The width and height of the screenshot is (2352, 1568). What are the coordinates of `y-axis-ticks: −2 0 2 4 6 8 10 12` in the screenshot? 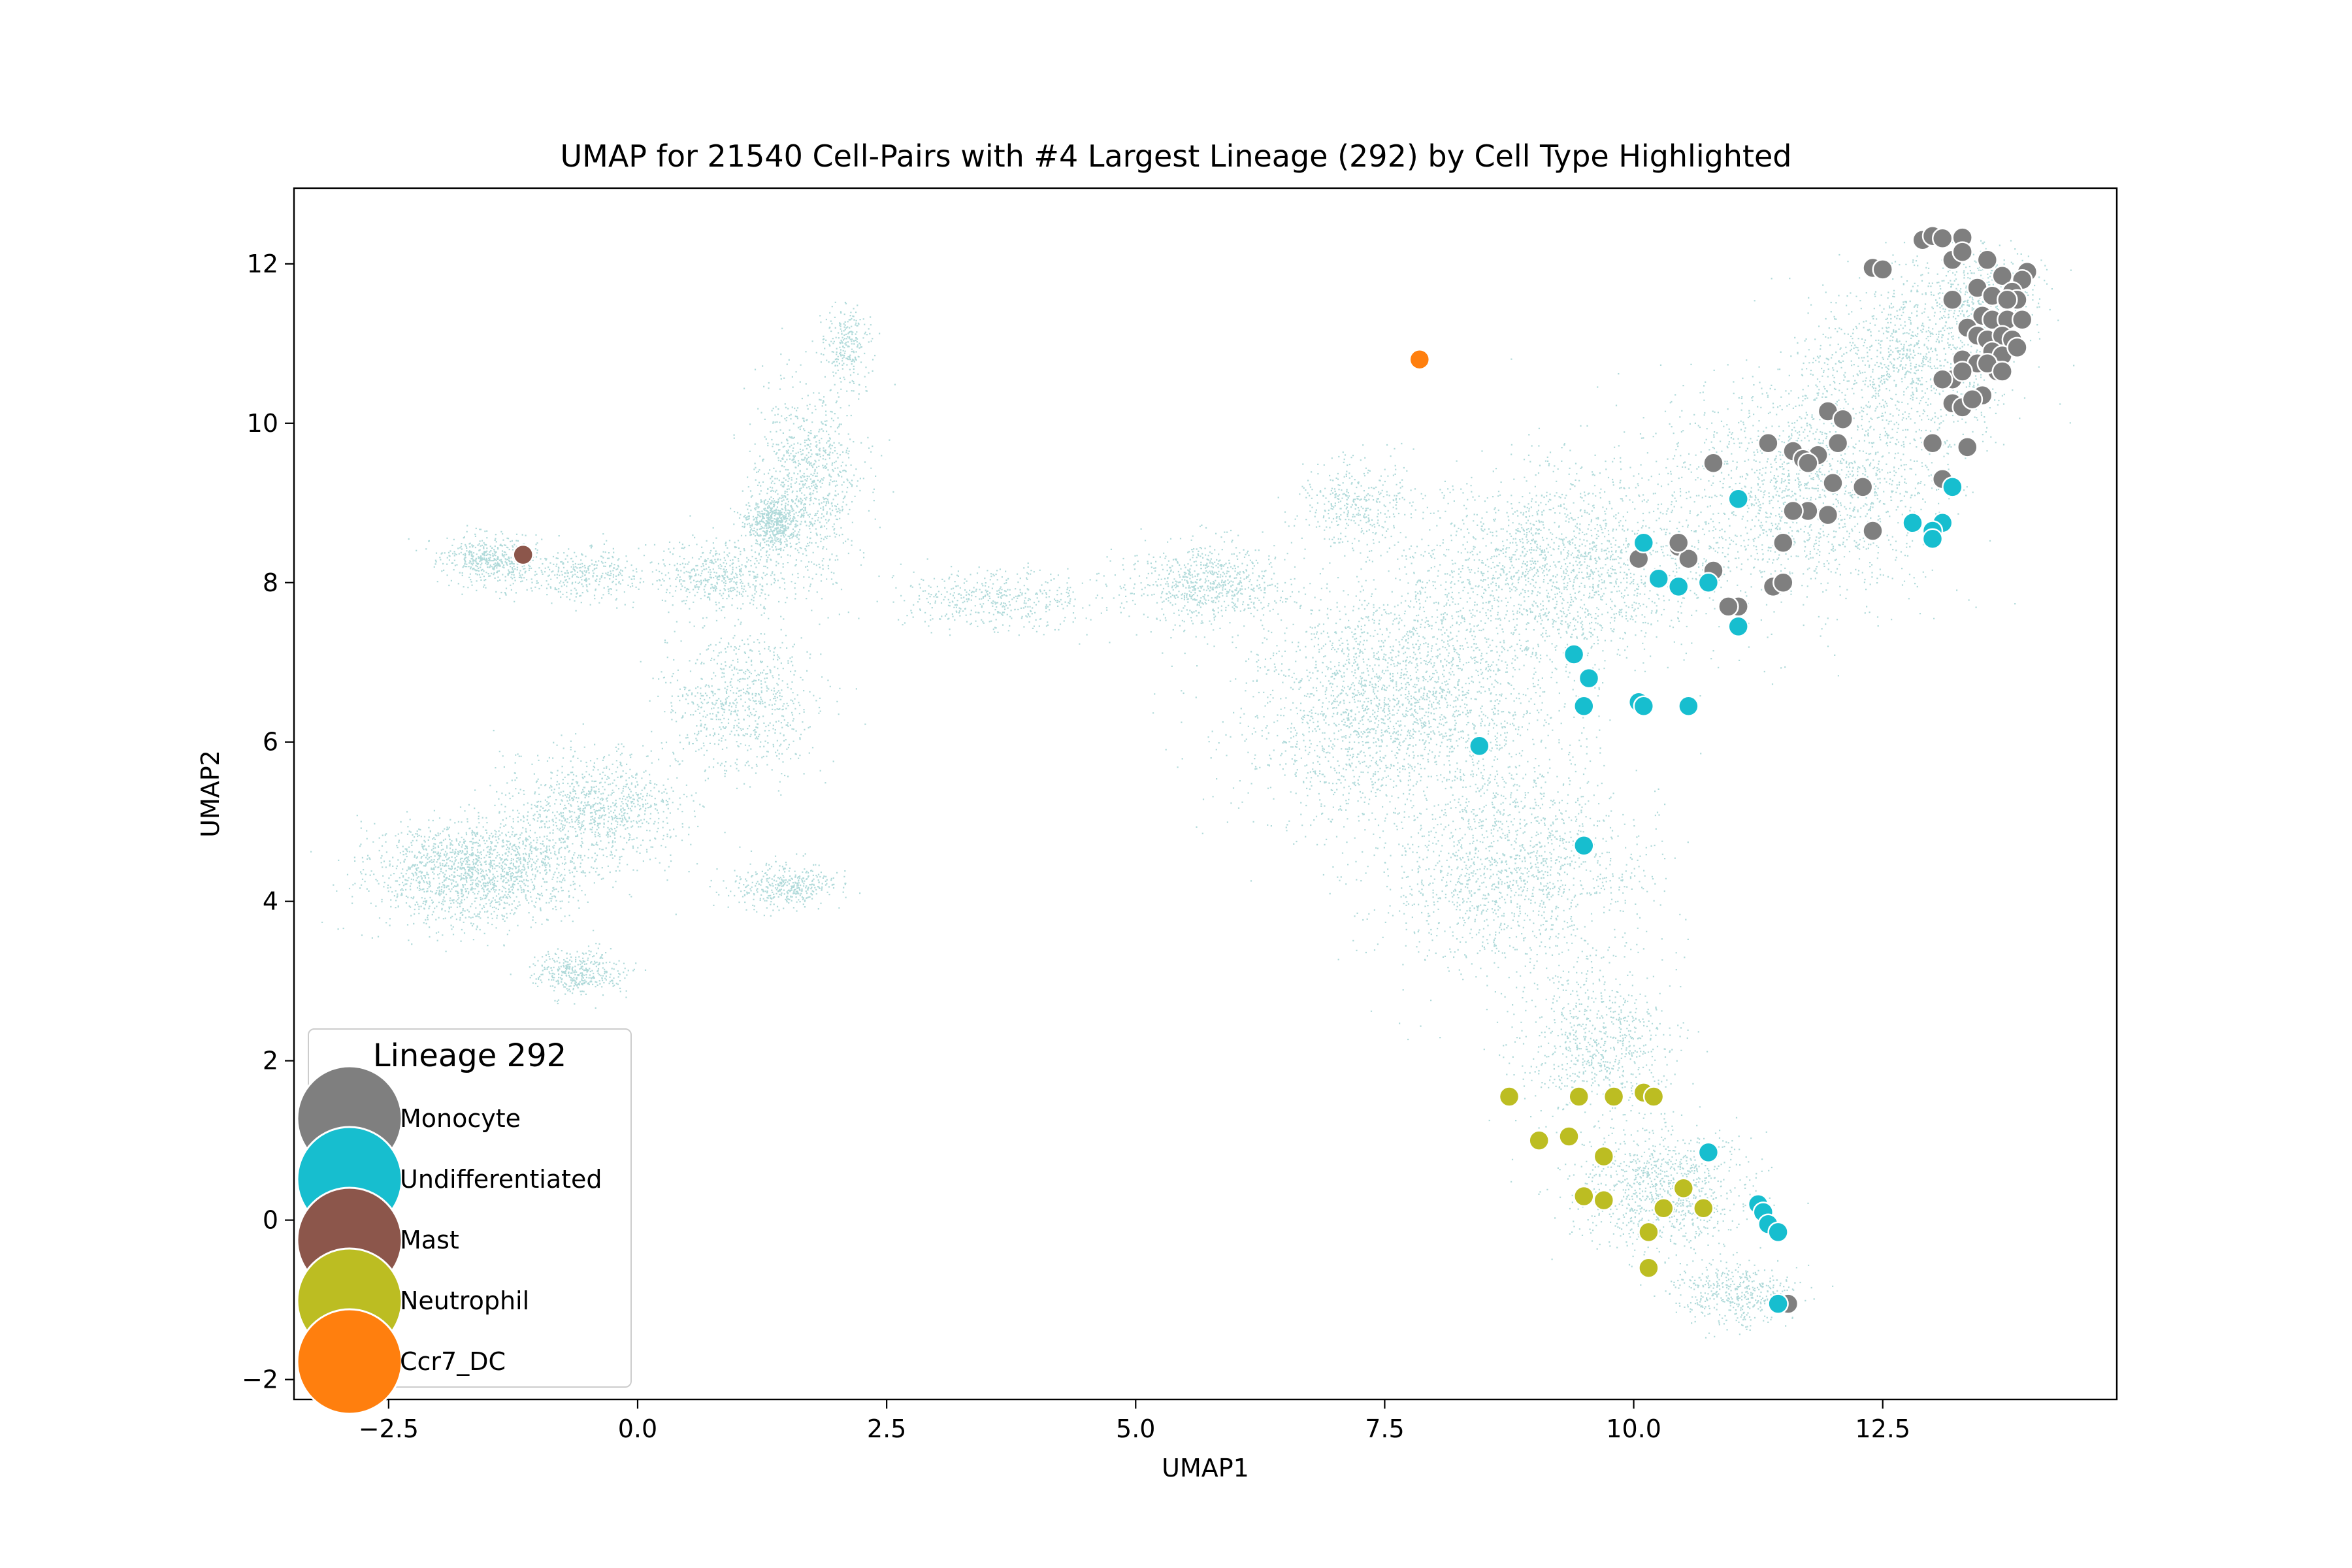 It's located at (268, 822).